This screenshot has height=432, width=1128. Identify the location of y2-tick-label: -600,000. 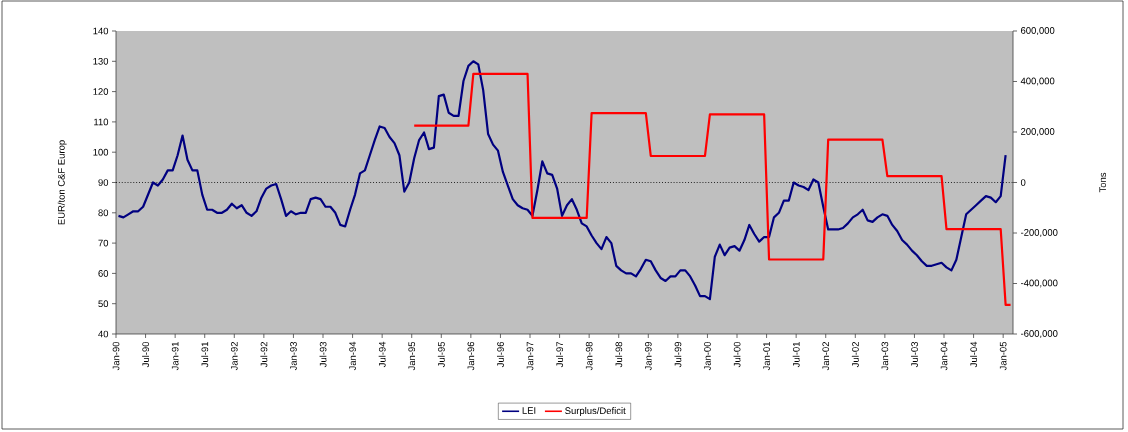
(1039, 334).